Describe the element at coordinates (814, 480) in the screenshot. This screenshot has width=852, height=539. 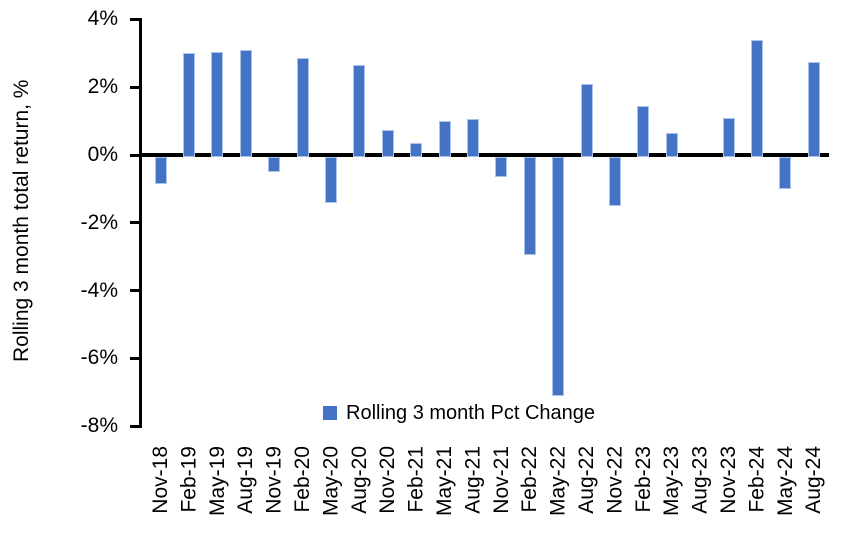
I see `x-axis-label-Aug-24: Aug-24` at that location.